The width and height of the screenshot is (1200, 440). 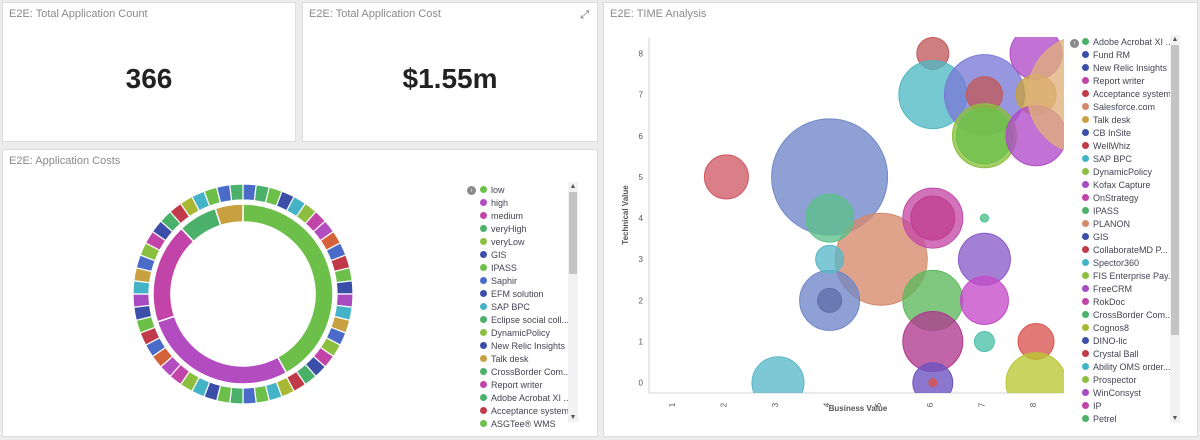 I want to click on donut-legend-item: veryLow, so click(x=524, y=241).